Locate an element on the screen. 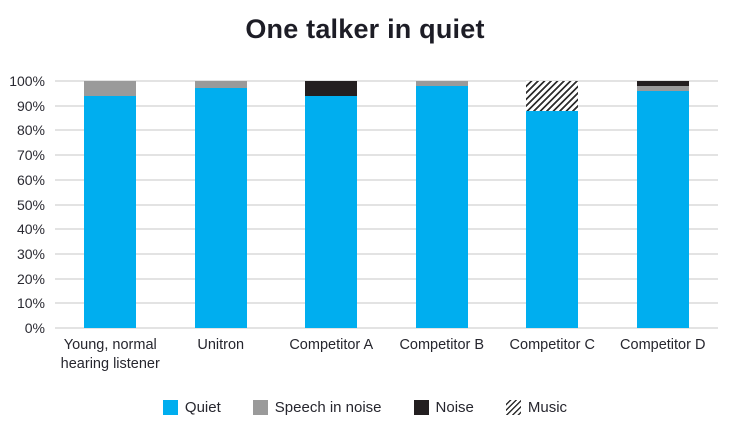 The height and width of the screenshot is (437, 730). bar-column-competitor-b is located at coordinates (442, 204).